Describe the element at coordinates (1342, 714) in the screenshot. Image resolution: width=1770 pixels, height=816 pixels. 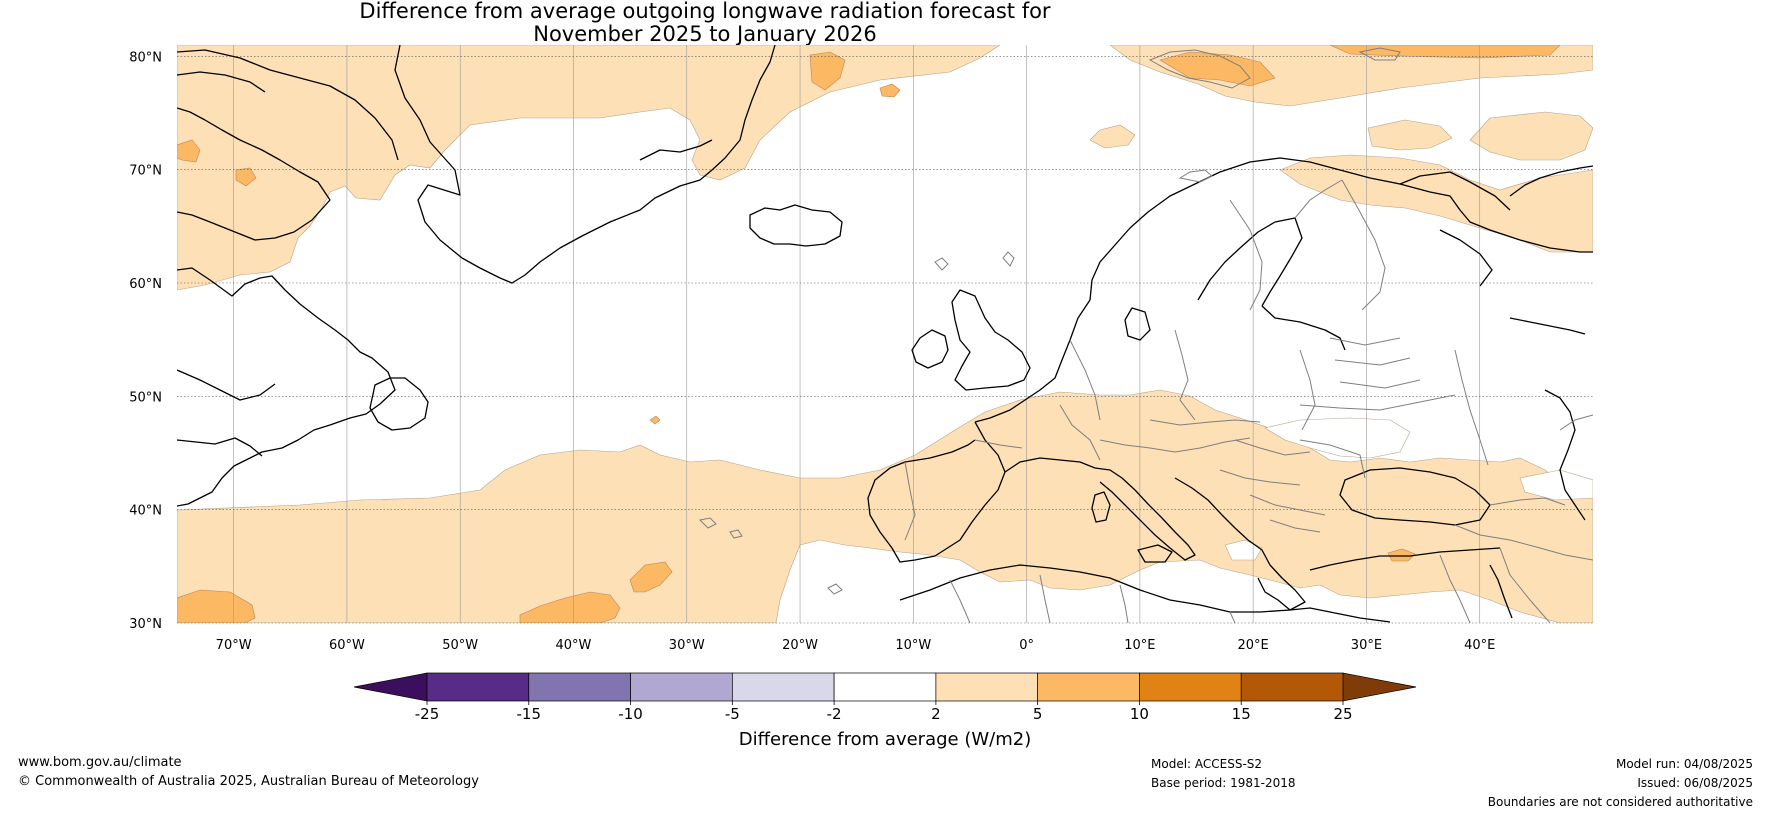
I see `colorbar-tick-label-9: 25` at that location.